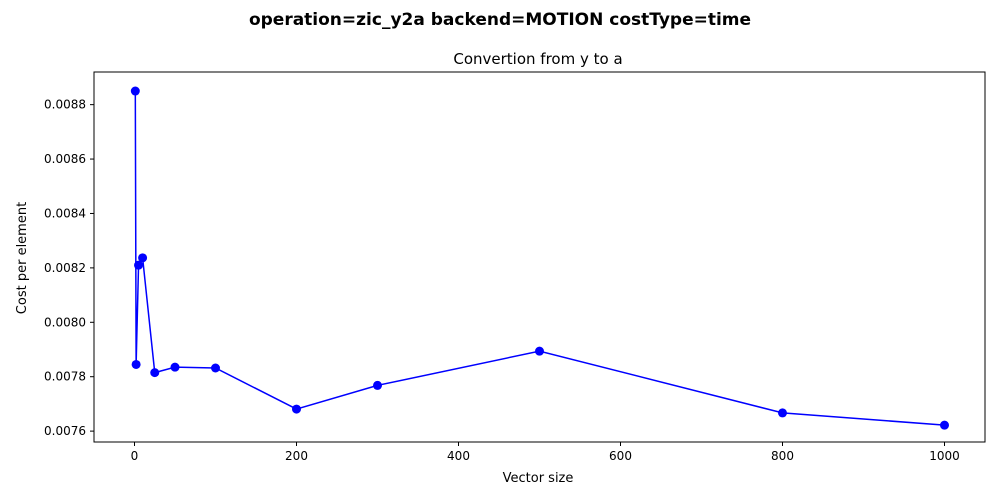  Describe the element at coordinates (782, 456) in the screenshot. I see `x-tick-label: 800` at that location.